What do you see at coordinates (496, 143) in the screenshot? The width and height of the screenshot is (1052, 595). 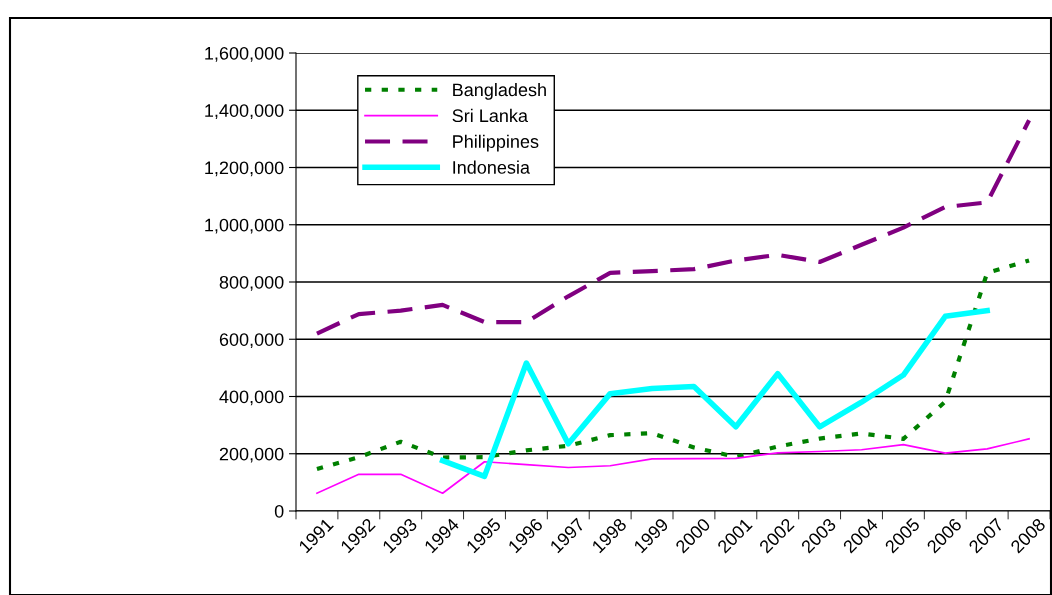 I see `legend-label: Philippines` at bounding box center [496, 143].